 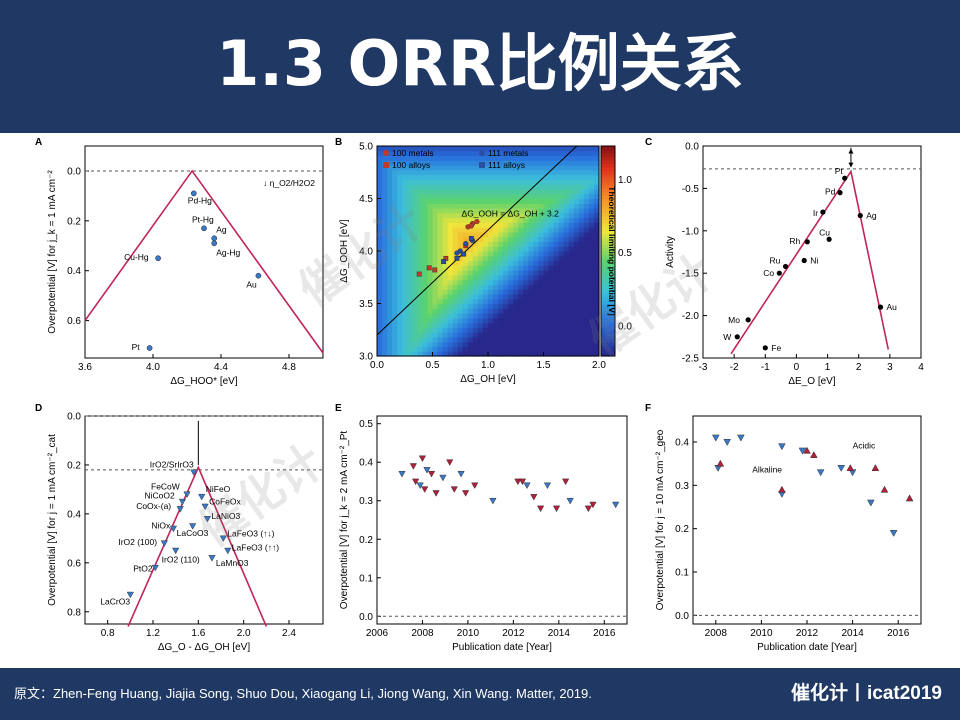 What do you see at coordinates (366, 578) in the screenshot?
I see `y-tick-label: 0.1` at bounding box center [366, 578].